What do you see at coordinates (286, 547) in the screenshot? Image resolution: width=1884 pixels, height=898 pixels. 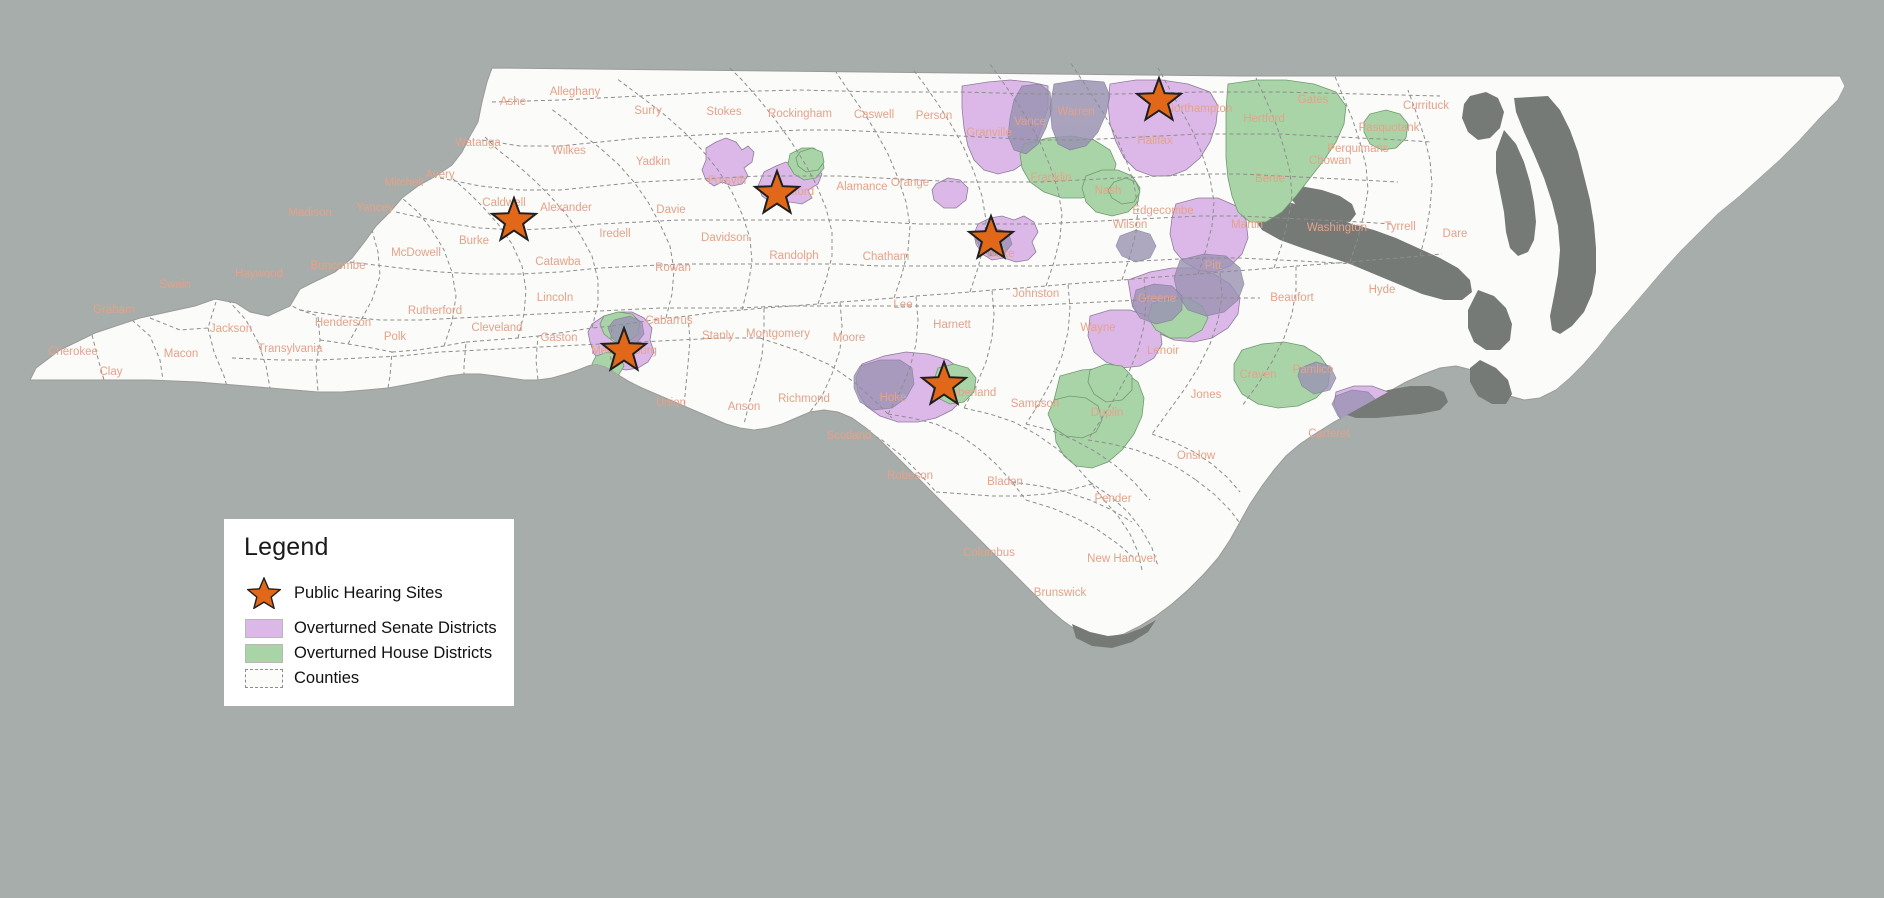 I see `legend-title: Legend` at bounding box center [286, 547].